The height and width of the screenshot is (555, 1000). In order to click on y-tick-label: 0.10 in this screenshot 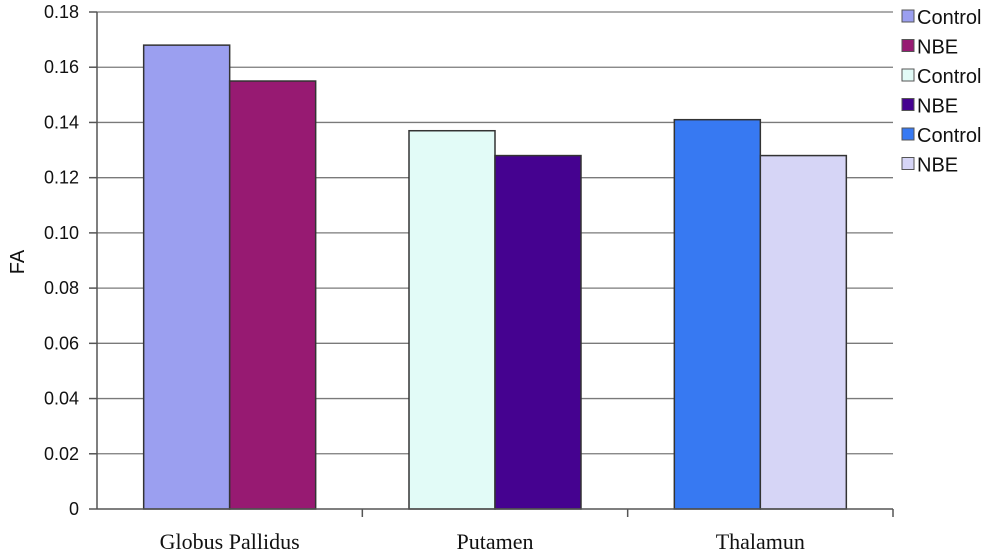, I will do `click(61, 233)`.